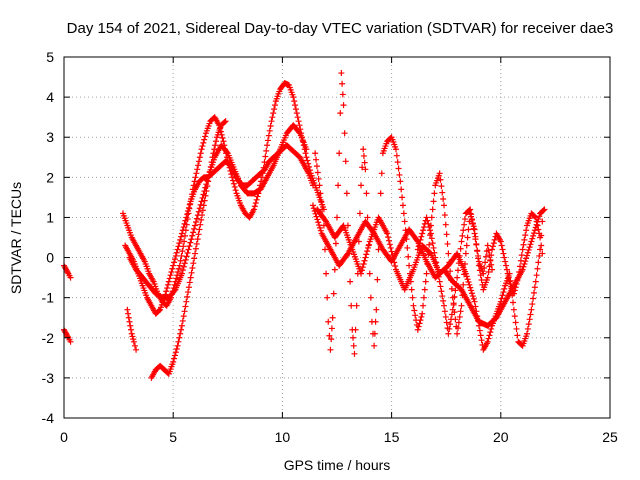 The width and height of the screenshot is (640, 480). What do you see at coordinates (610, 437) in the screenshot?
I see `x-tick-label: 25` at bounding box center [610, 437].